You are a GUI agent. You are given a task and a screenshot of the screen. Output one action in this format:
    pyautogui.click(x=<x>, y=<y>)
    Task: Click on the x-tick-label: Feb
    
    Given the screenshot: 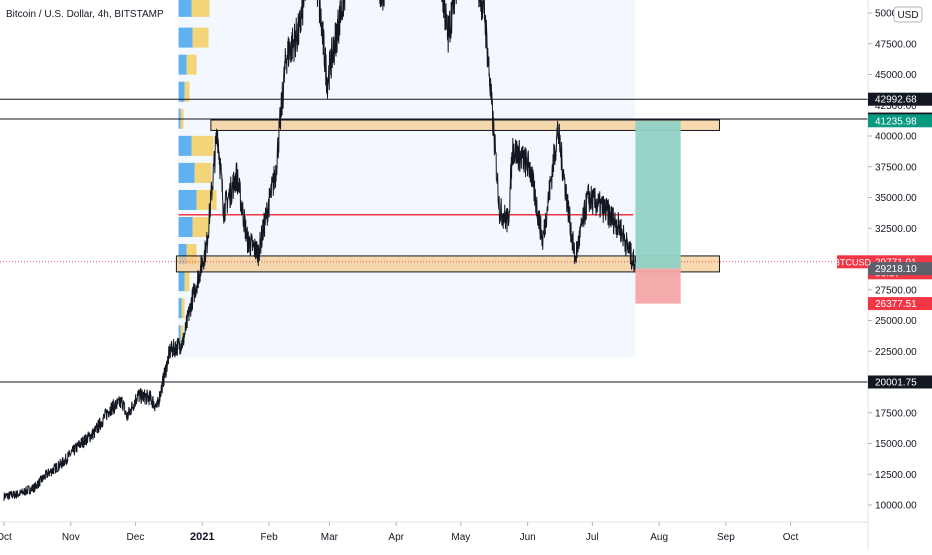 What is the action you would take?
    pyautogui.click(x=269, y=537)
    